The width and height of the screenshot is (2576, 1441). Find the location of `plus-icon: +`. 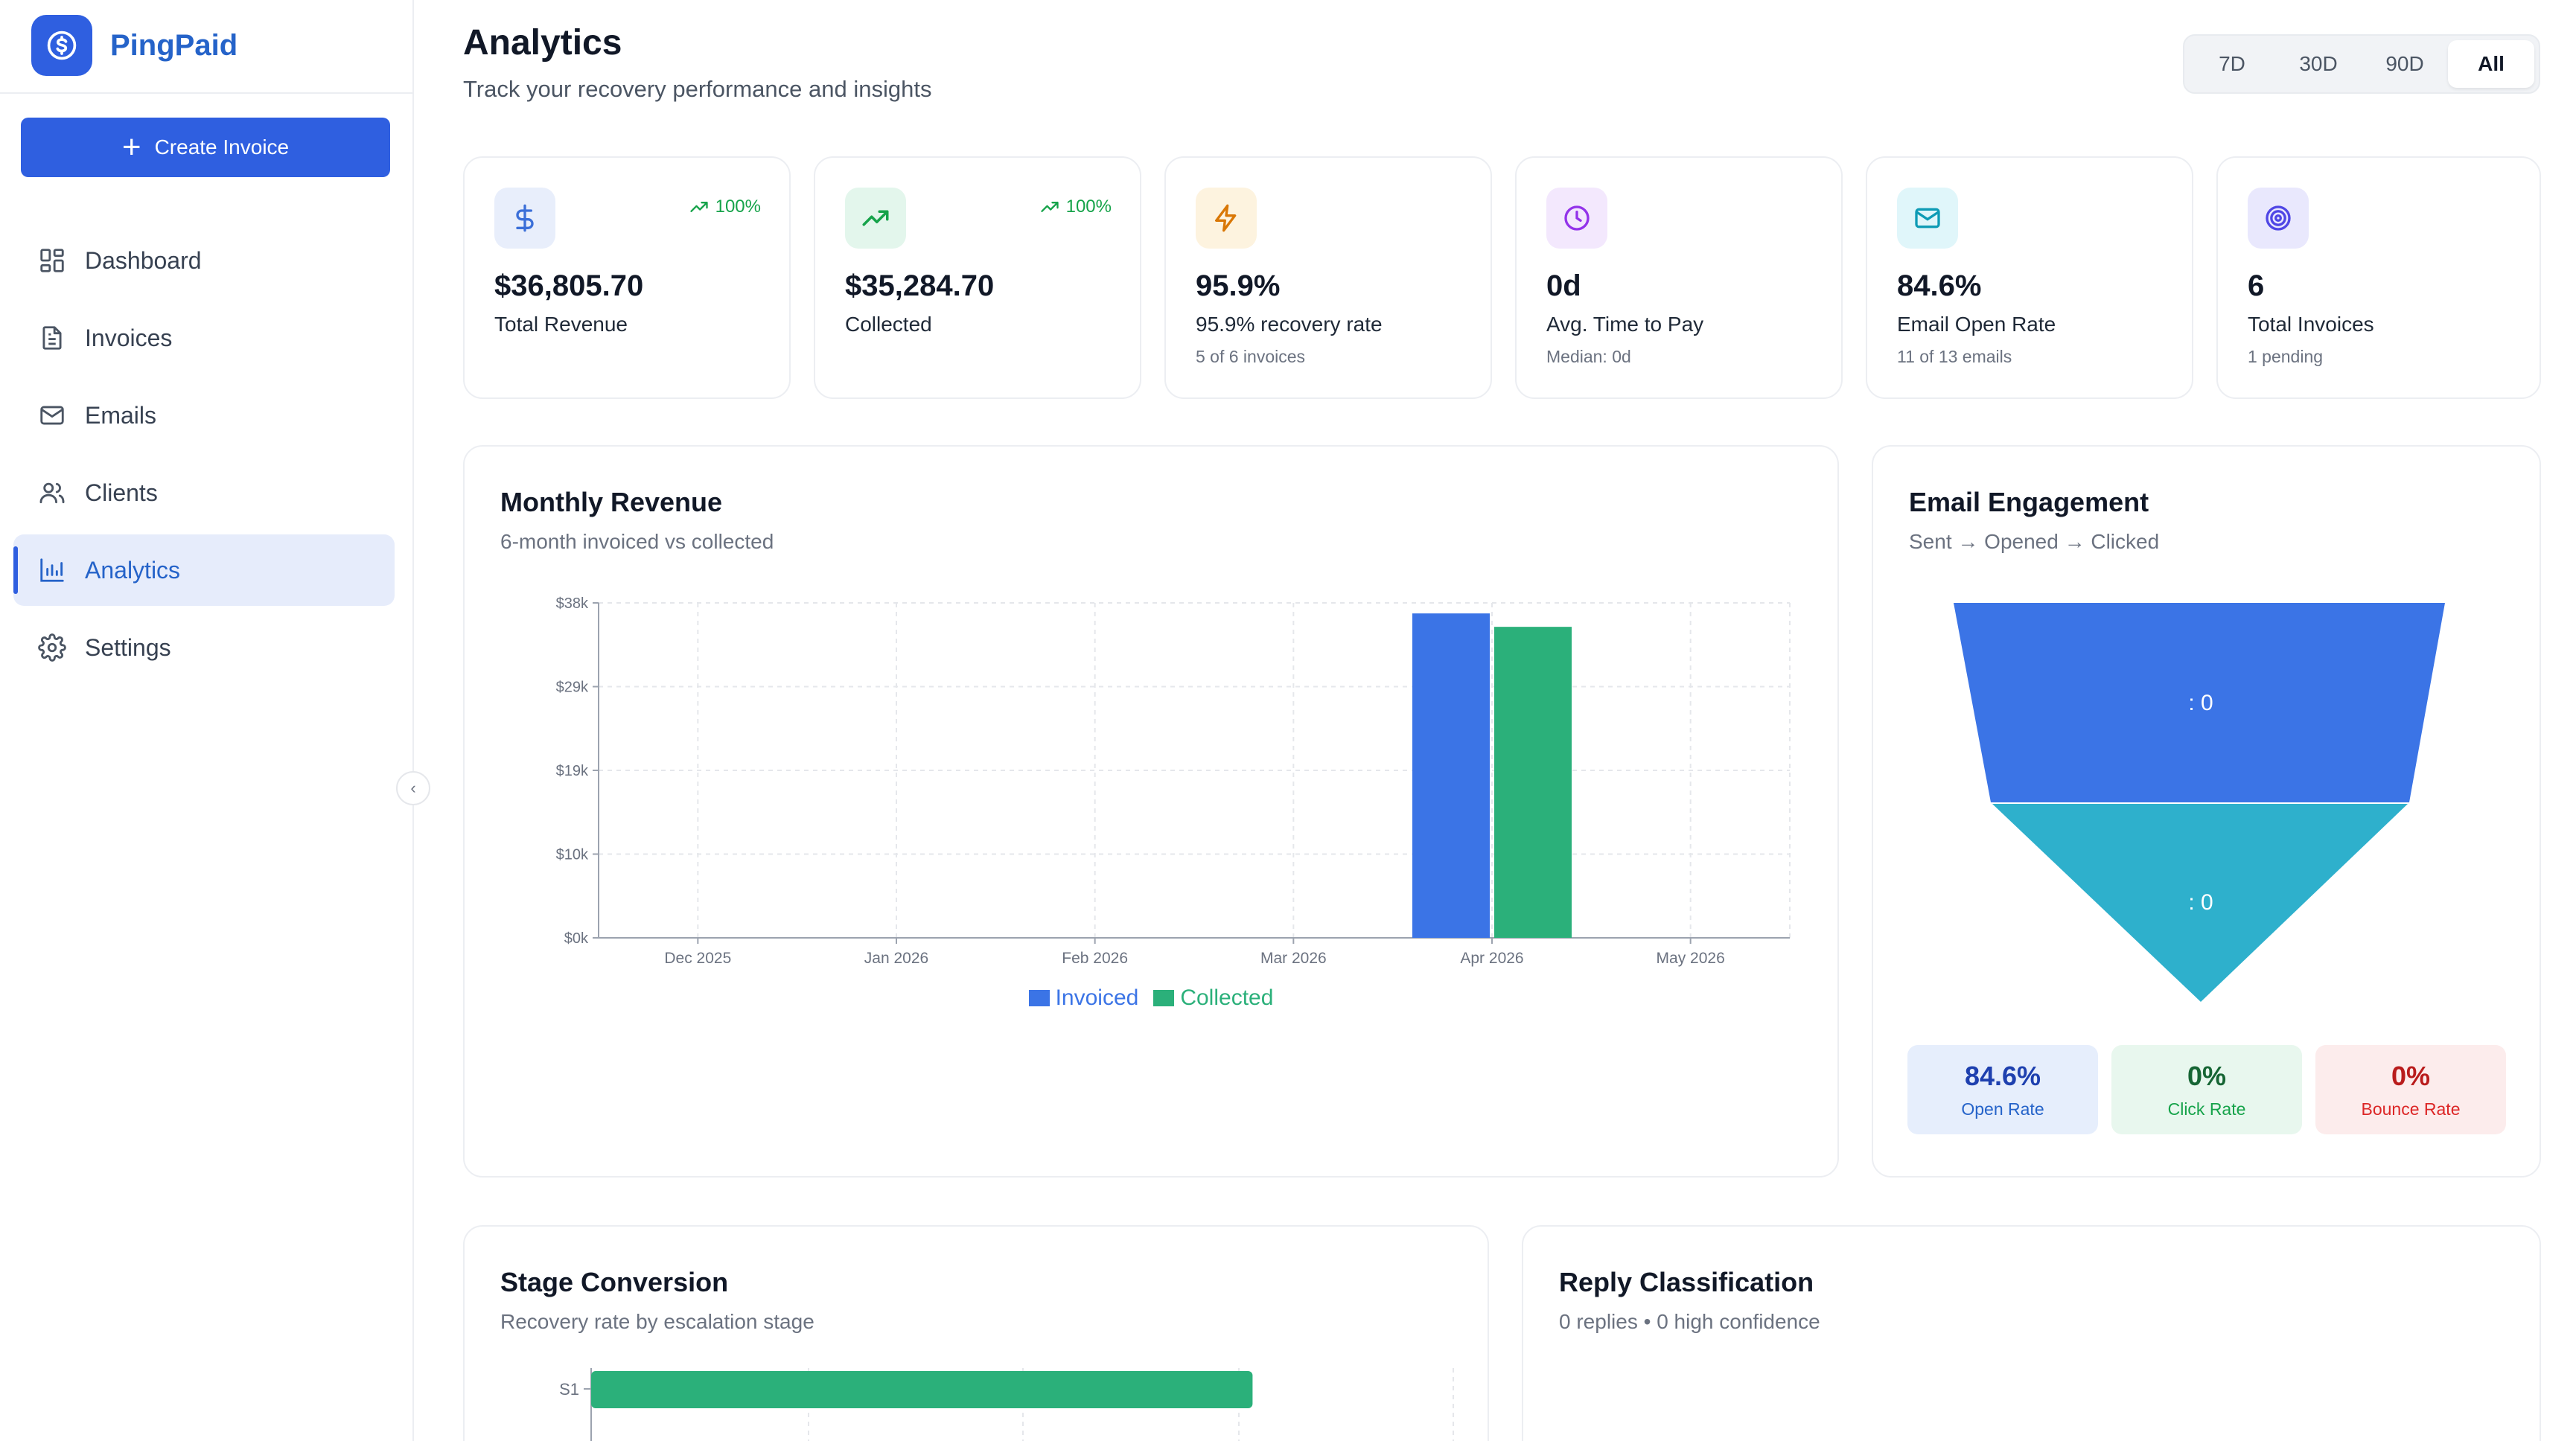

plus-icon: + is located at coordinates (131, 147).